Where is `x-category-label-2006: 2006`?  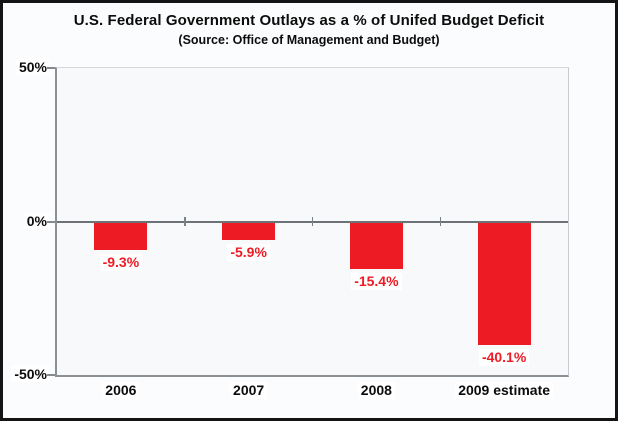 x-category-label-2006: 2006 is located at coordinates (121, 390).